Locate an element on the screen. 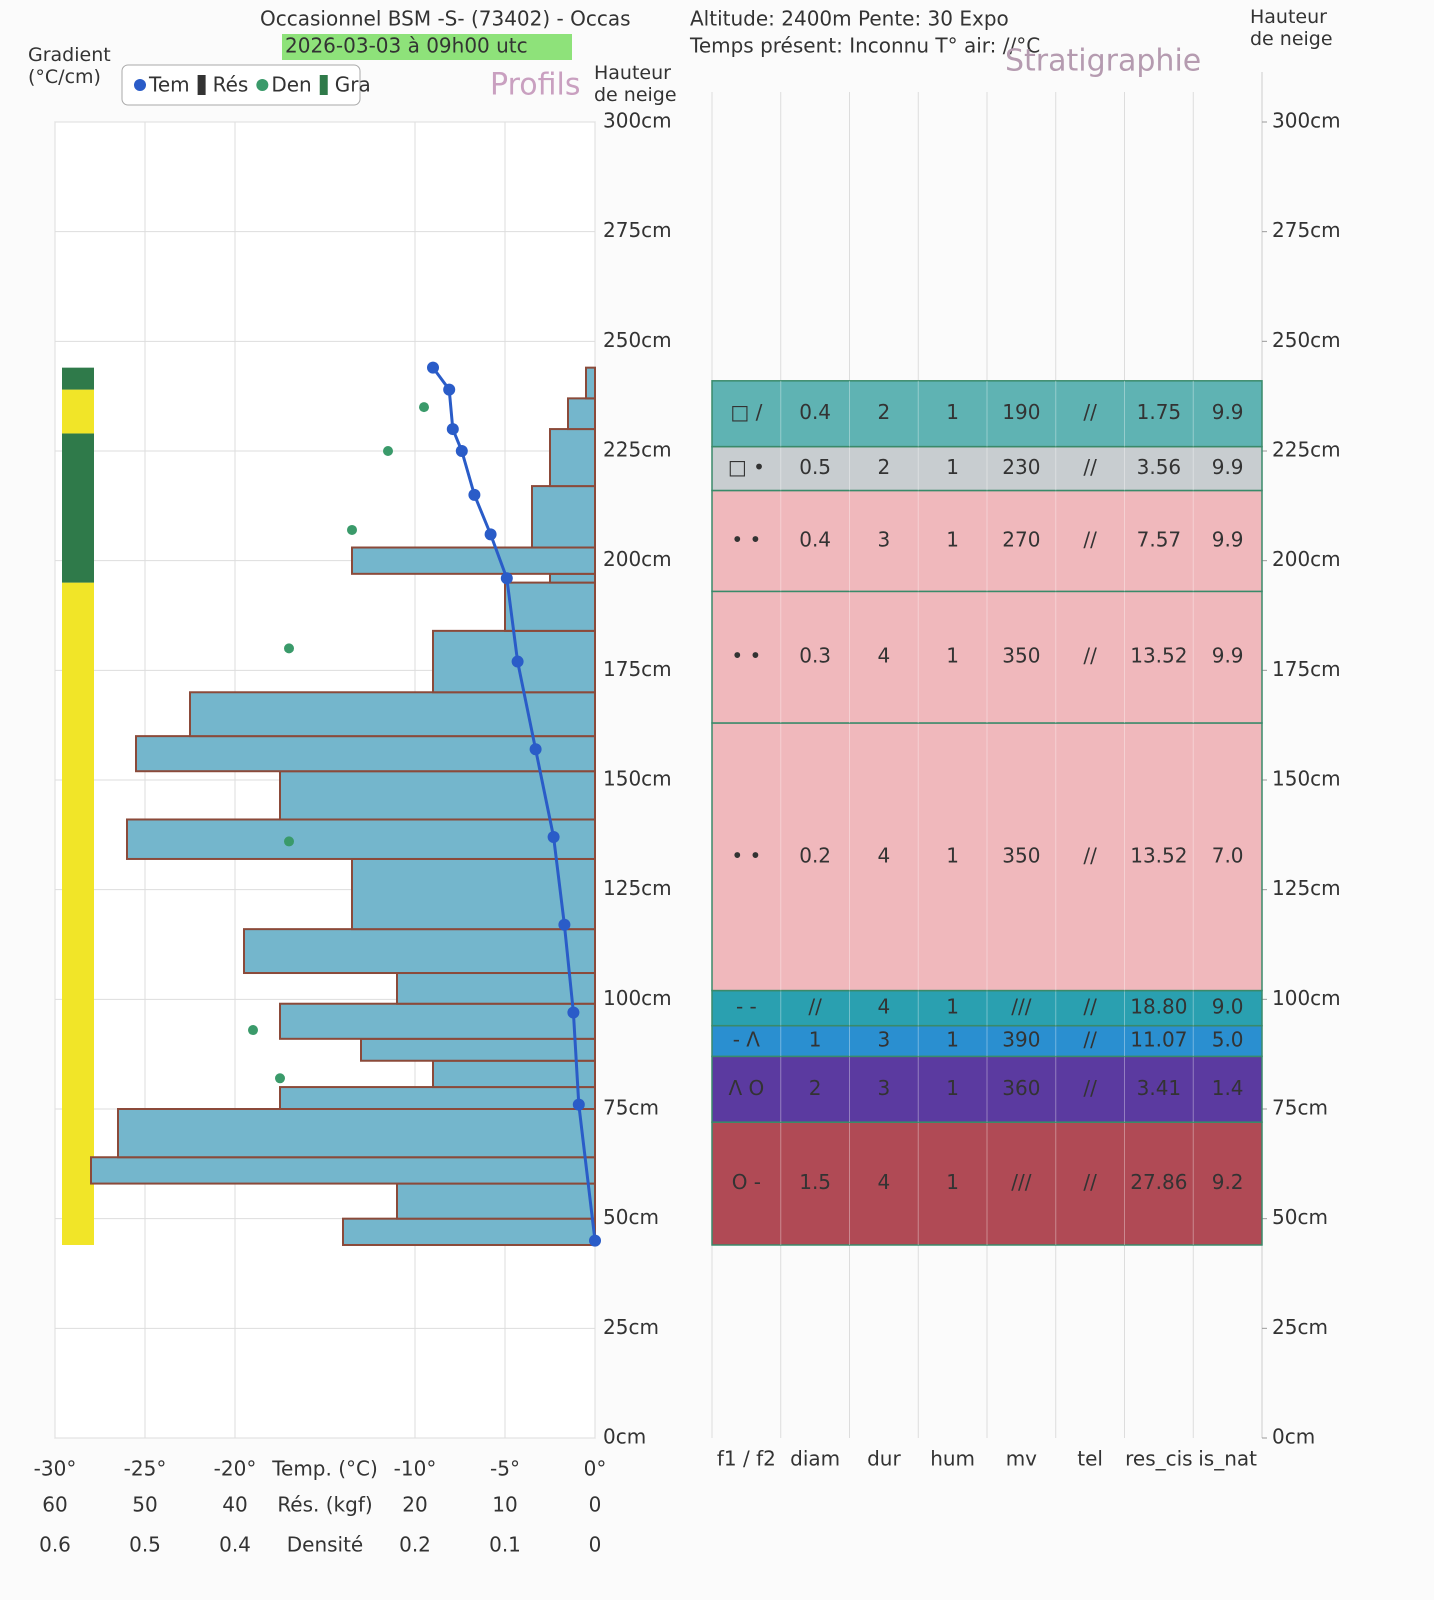  y-tick-label: 75cm is located at coordinates (1300, 1108).